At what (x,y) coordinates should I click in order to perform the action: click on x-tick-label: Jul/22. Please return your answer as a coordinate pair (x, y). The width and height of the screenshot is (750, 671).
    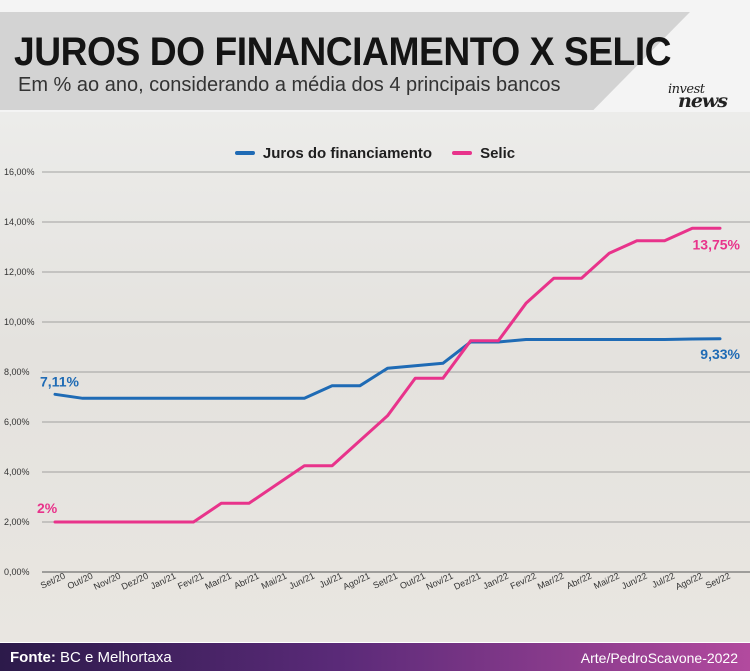
    Looking at the image, I should click on (663, 580).